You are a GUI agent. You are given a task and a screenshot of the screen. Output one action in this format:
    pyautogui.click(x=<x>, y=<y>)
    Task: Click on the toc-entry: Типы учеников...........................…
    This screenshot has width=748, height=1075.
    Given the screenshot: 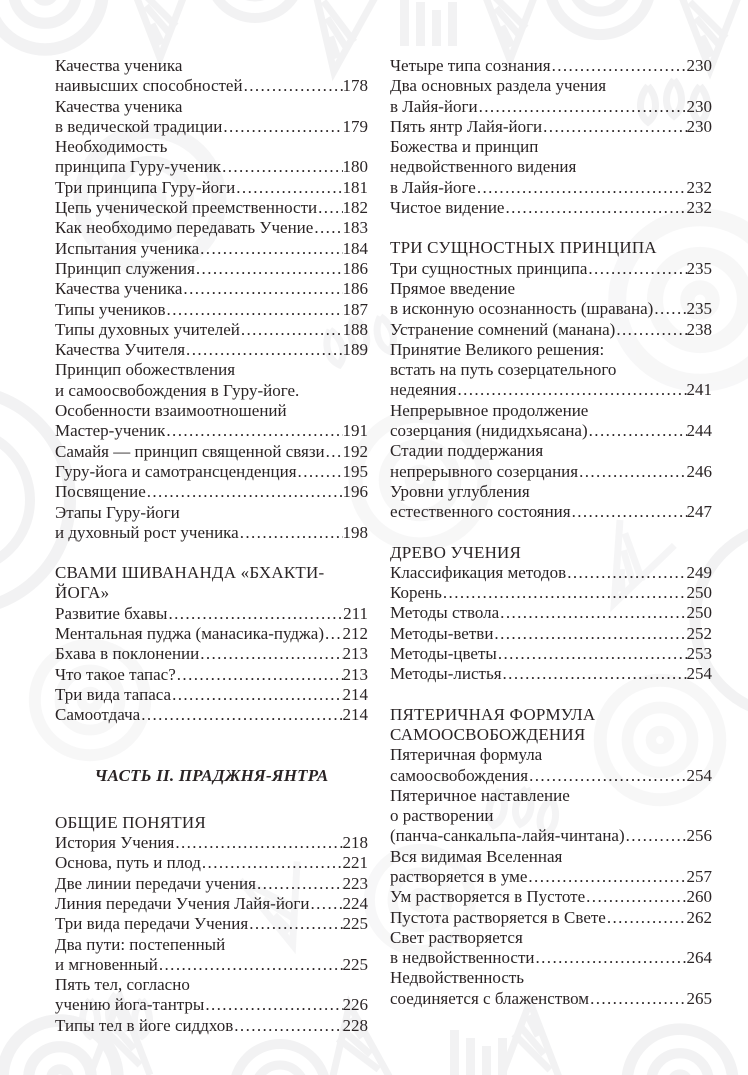 What is the action you would take?
    pyautogui.click(x=211, y=310)
    